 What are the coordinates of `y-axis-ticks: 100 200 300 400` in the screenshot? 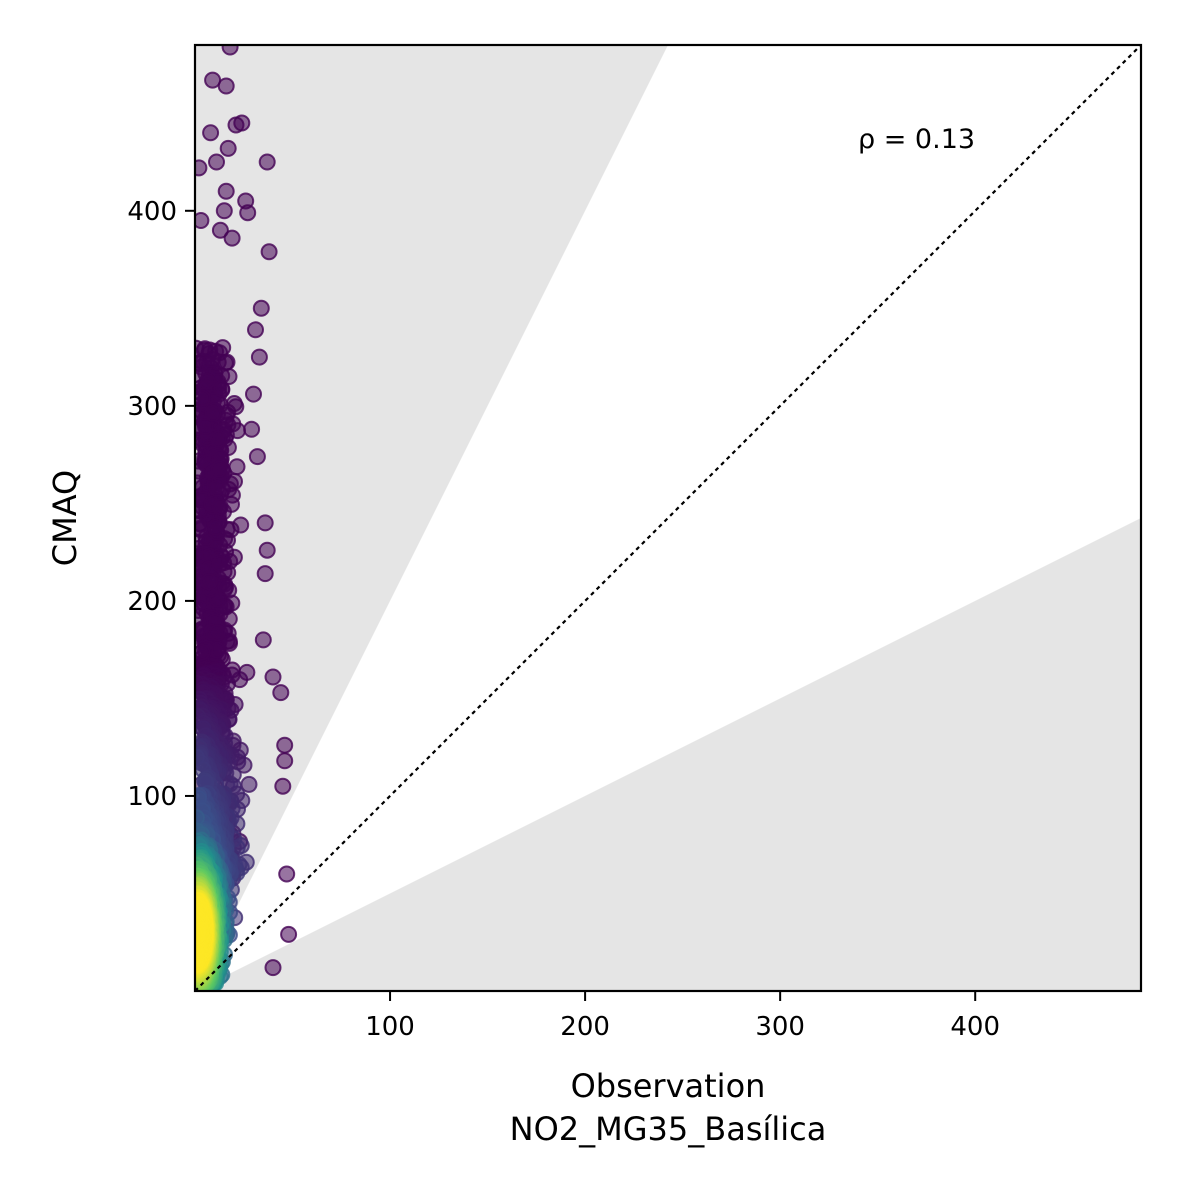 It's located at (161, 504).